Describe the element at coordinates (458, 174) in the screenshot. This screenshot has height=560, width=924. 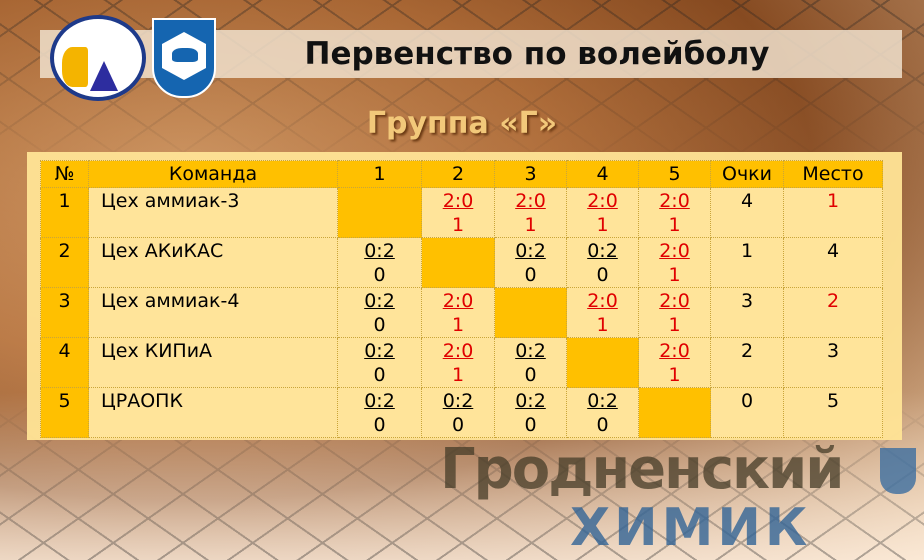
I see `column-header: 2` at that location.